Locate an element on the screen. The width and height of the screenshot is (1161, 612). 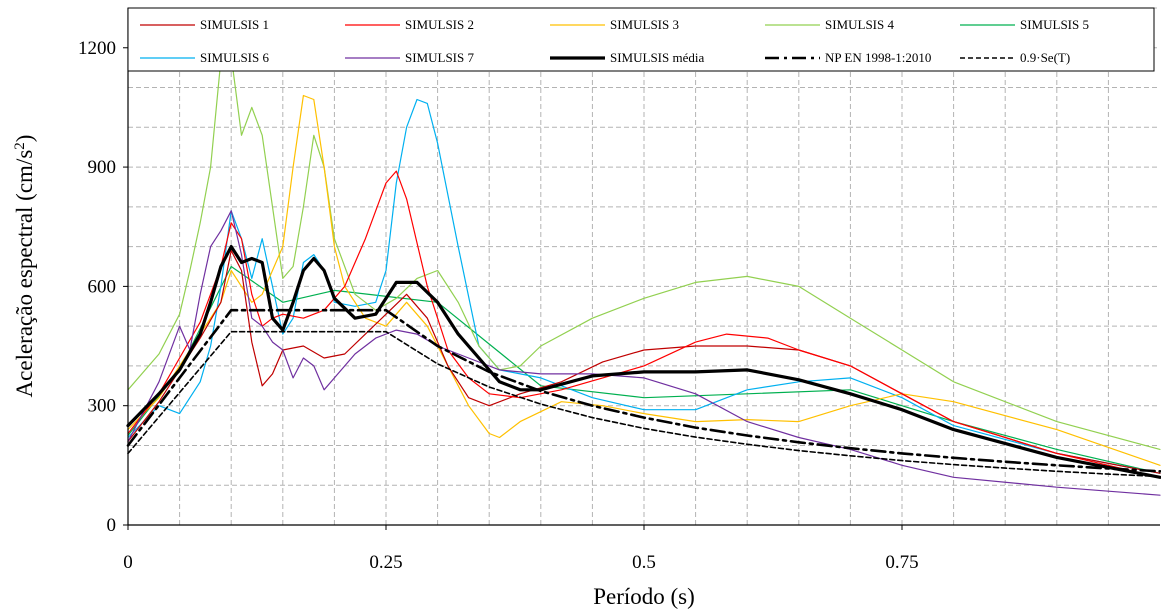
x-axis-label: Período (s) is located at coordinates (644, 596).